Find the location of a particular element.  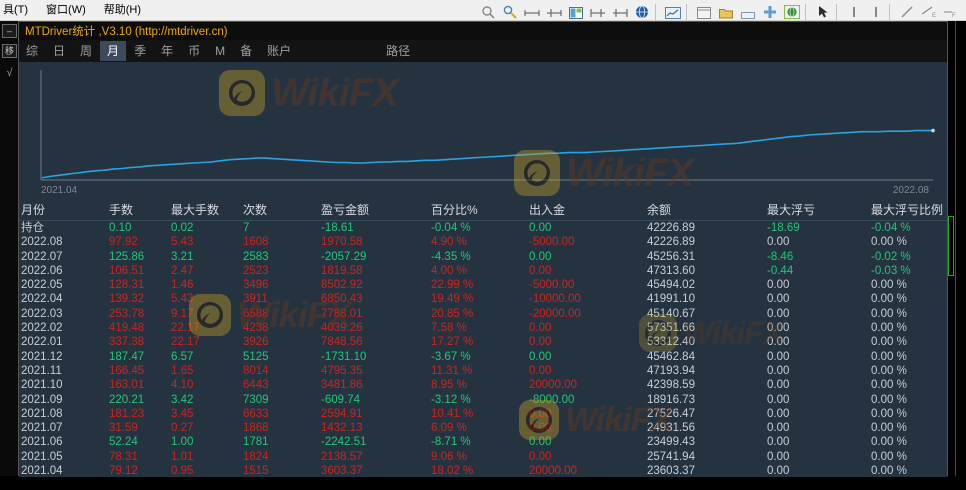

axis-end-label: 2022.08 is located at coordinates (910, 190).